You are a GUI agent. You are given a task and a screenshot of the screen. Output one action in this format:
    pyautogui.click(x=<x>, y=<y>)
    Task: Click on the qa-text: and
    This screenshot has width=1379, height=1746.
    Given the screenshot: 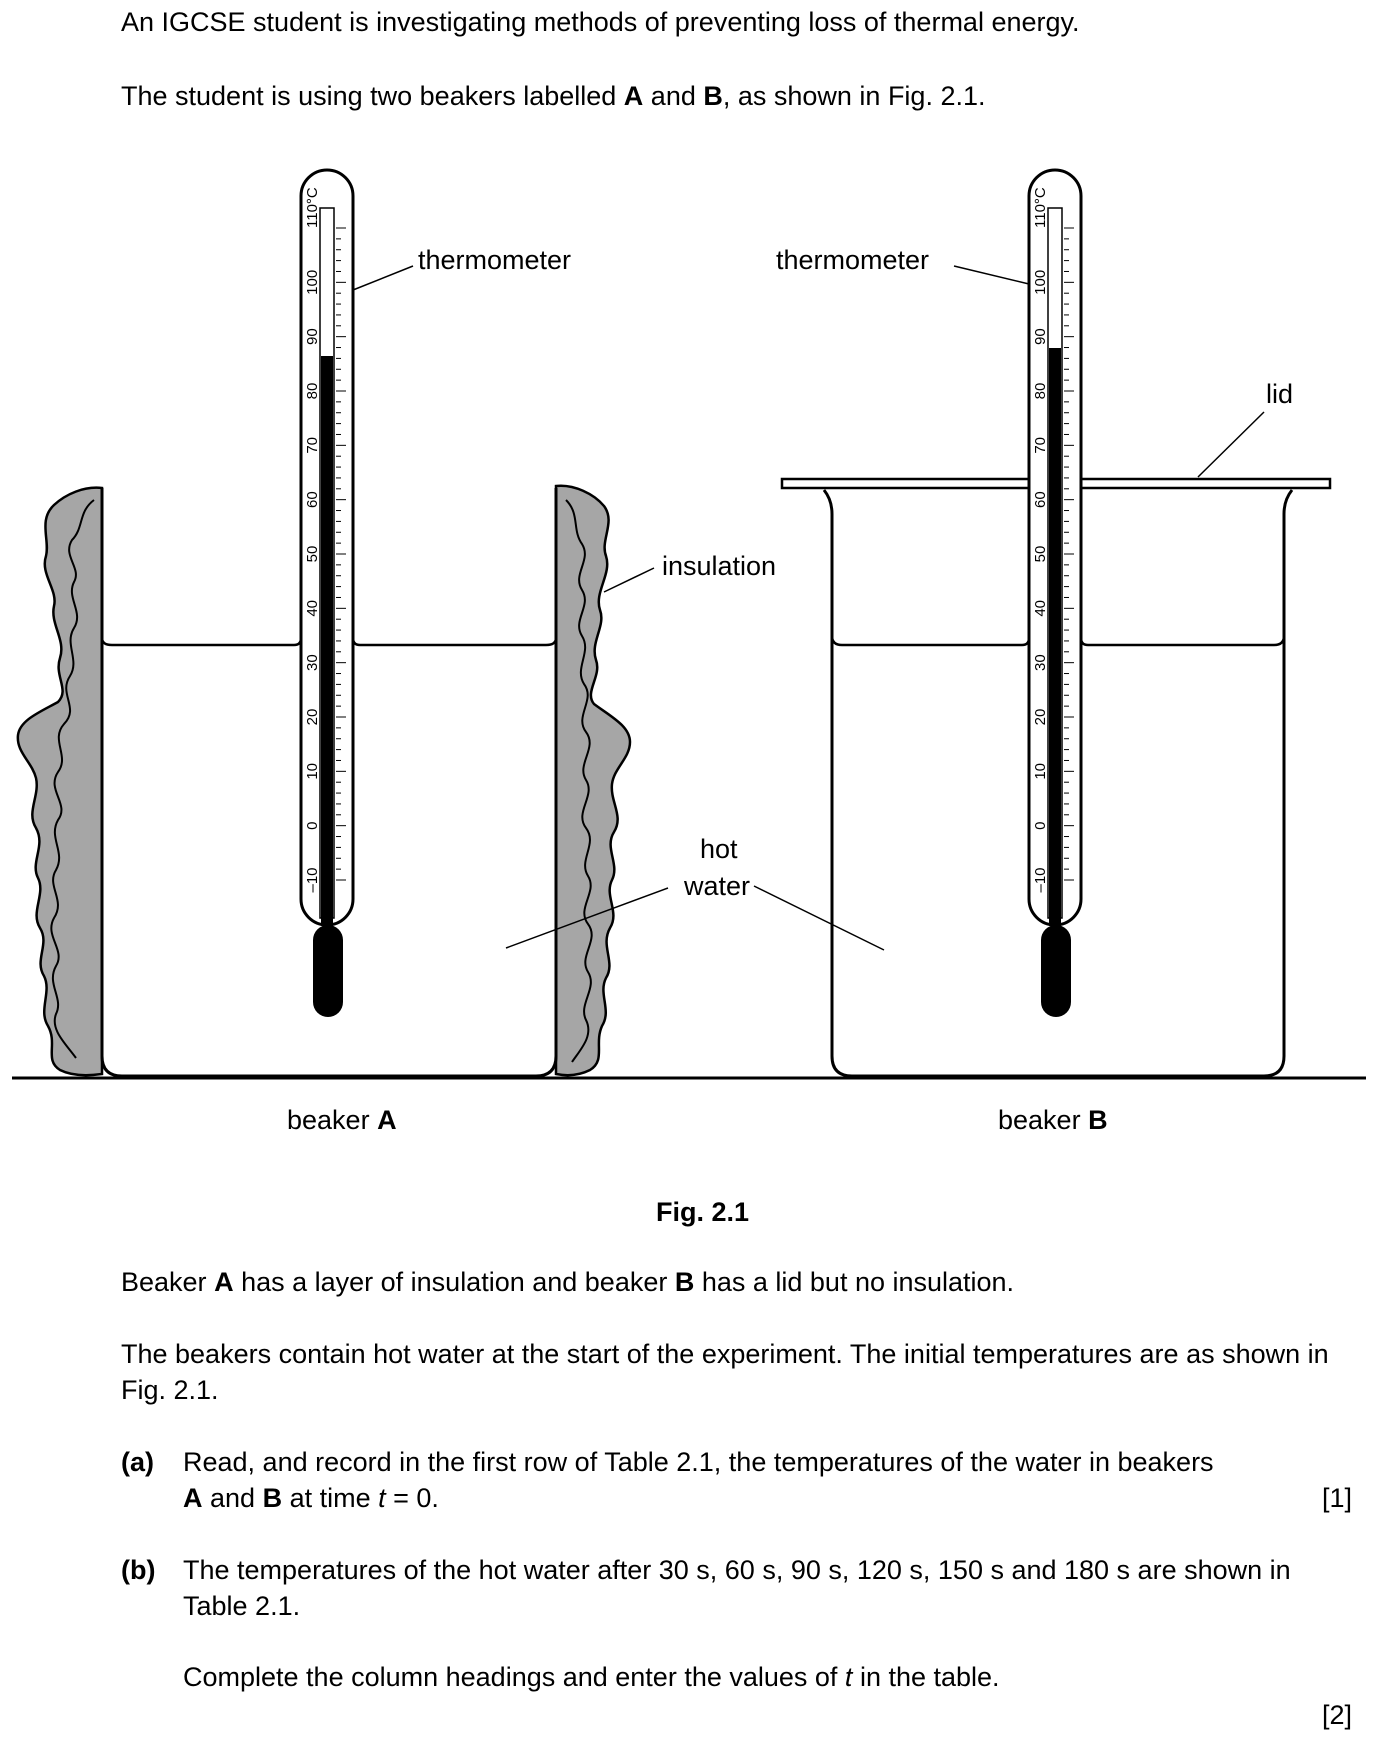 What is the action you would take?
    pyautogui.click(x=232, y=1498)
    